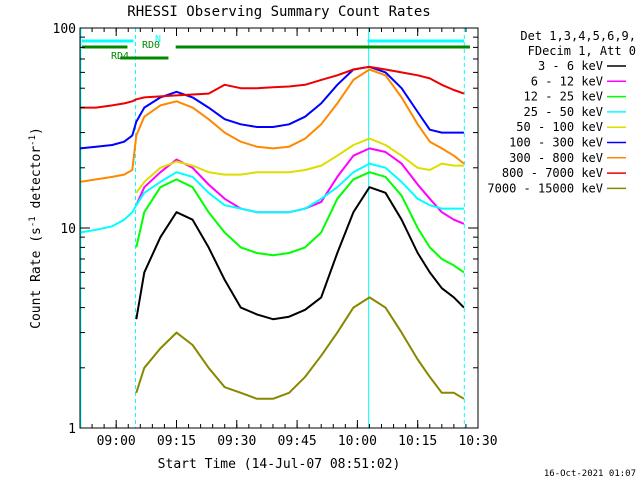 The width and height of the screenshot is (640, 480). I want to click on y-axis-label-sup2: -1, so click(33, 140).